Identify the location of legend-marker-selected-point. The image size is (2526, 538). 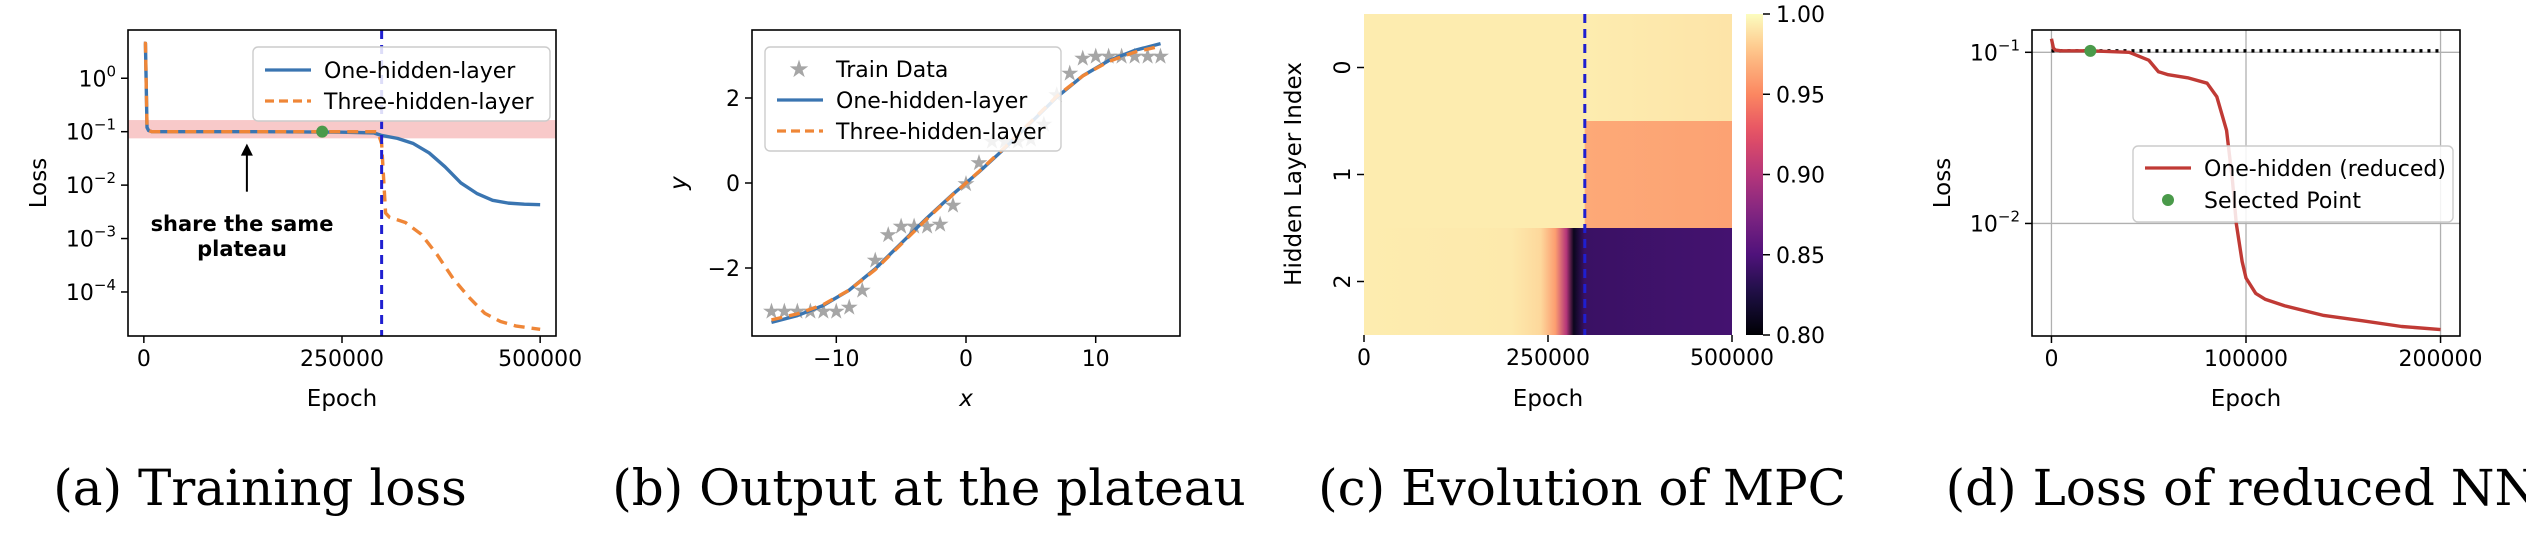
(2168, 200).